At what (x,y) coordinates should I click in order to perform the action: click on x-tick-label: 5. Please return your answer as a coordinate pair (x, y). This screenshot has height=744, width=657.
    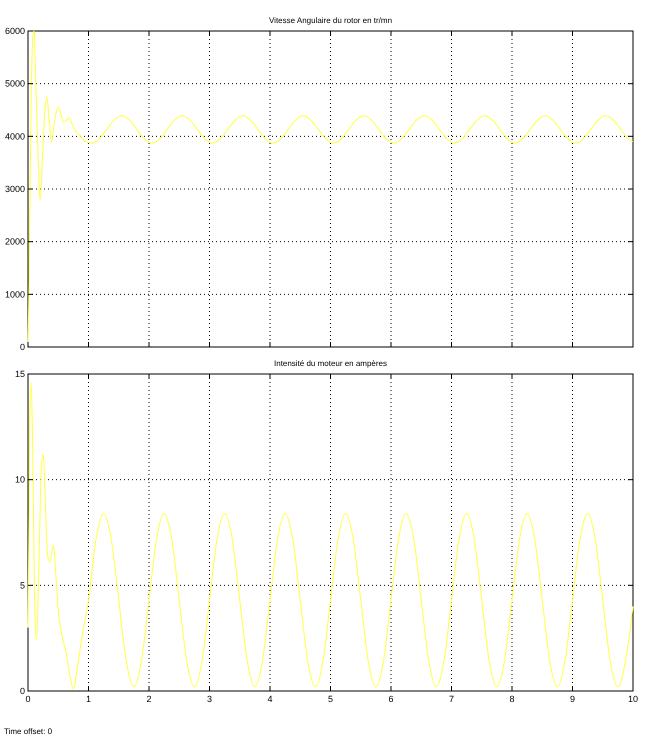
    Looking at the image, I should click on (331, 699).